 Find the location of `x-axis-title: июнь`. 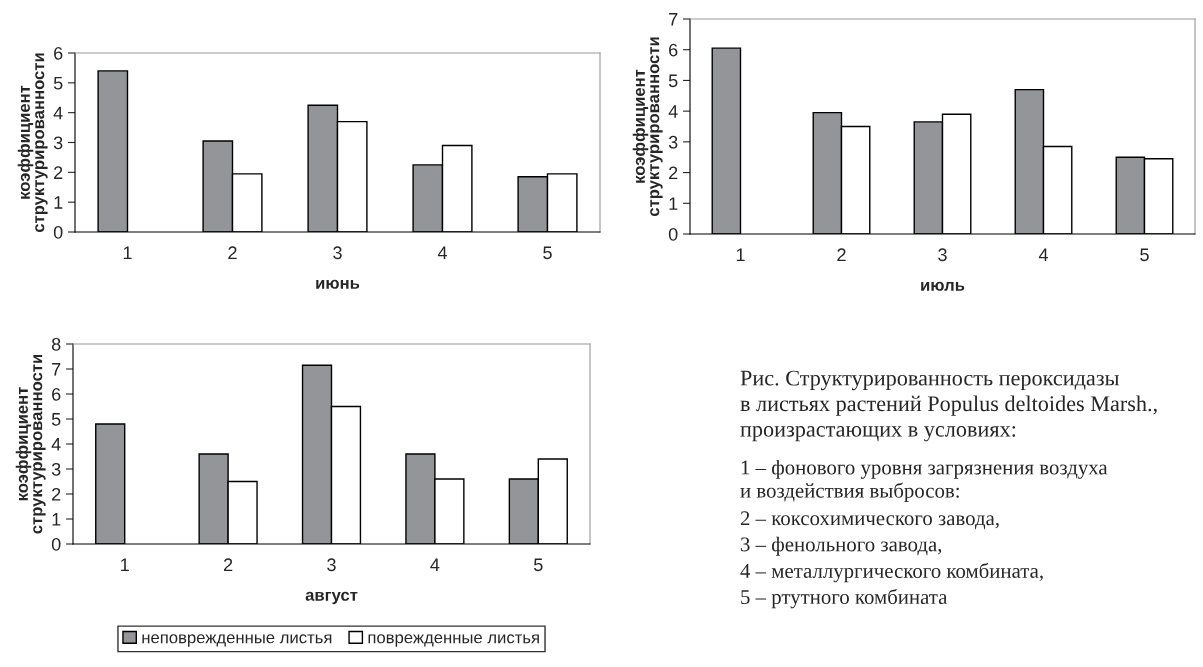

x-axis-title: июнь is located at coordinates (338, 284).